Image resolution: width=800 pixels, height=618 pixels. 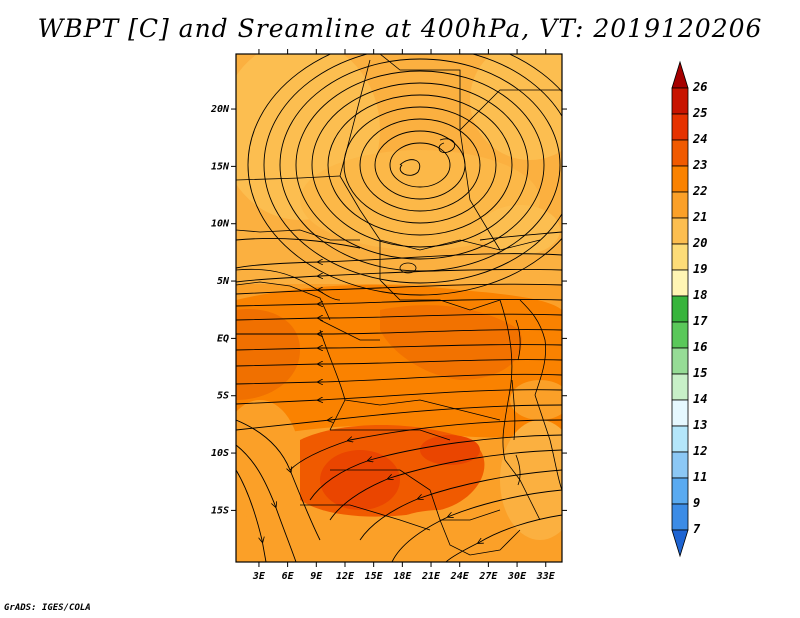 I want to click on colorbar-label: 12, so click(x=700, y=451).